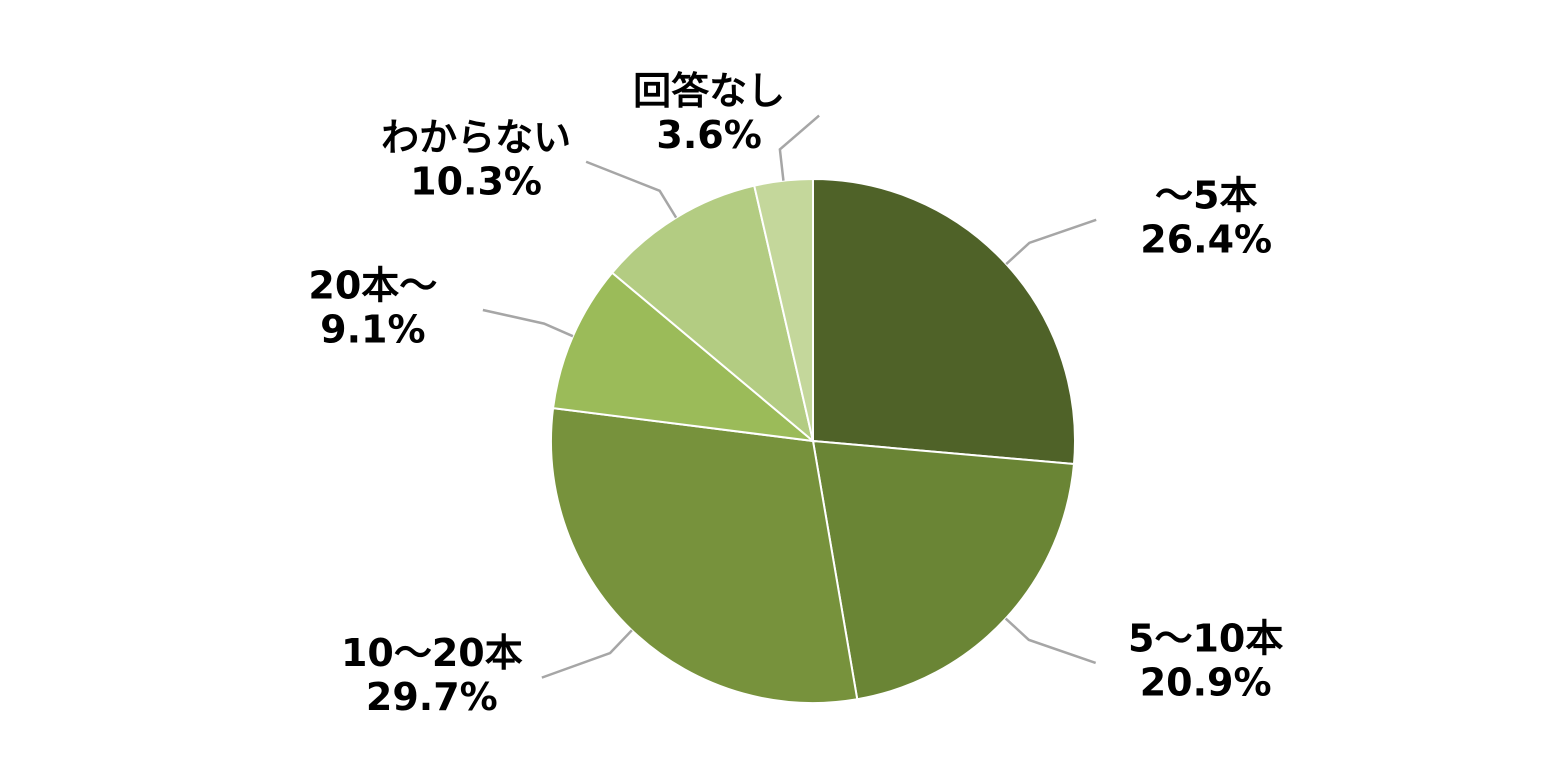  I want to click on slice-label: 20本～, so click(372, 285).